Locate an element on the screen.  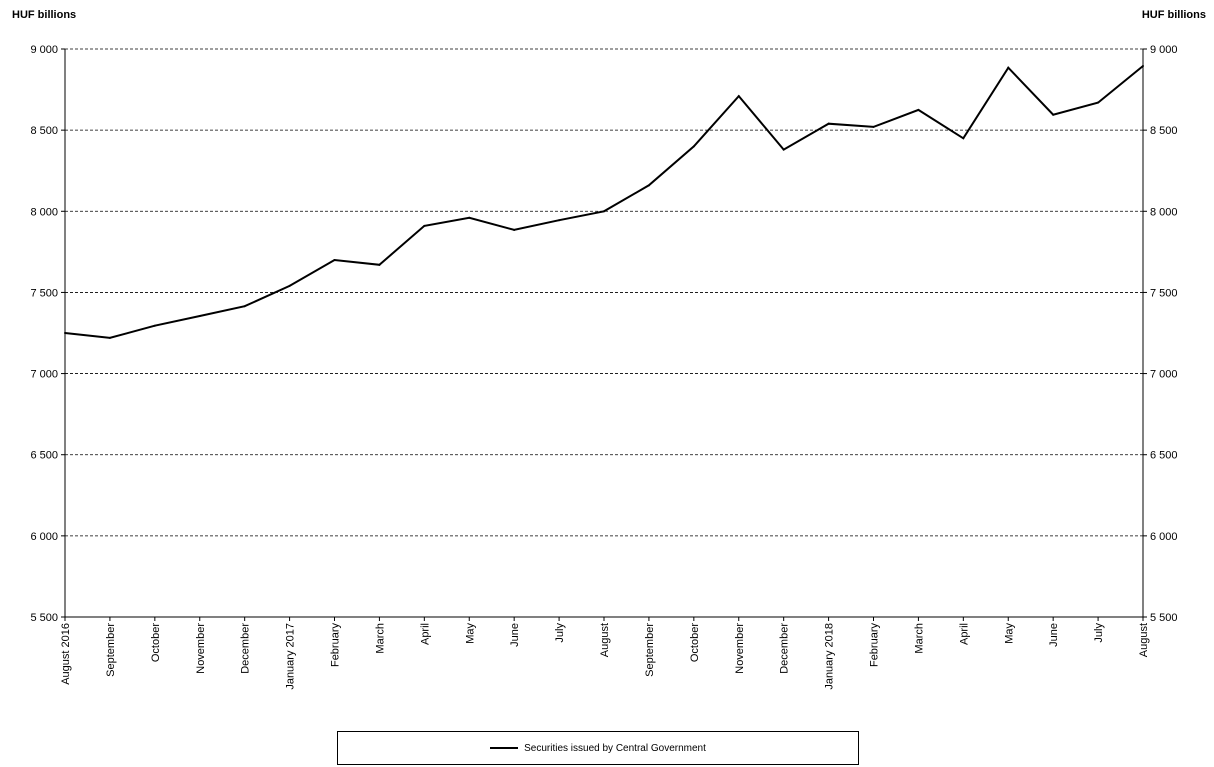
left-tick-label-0: 5 500 is located at coordinates (44, 618).